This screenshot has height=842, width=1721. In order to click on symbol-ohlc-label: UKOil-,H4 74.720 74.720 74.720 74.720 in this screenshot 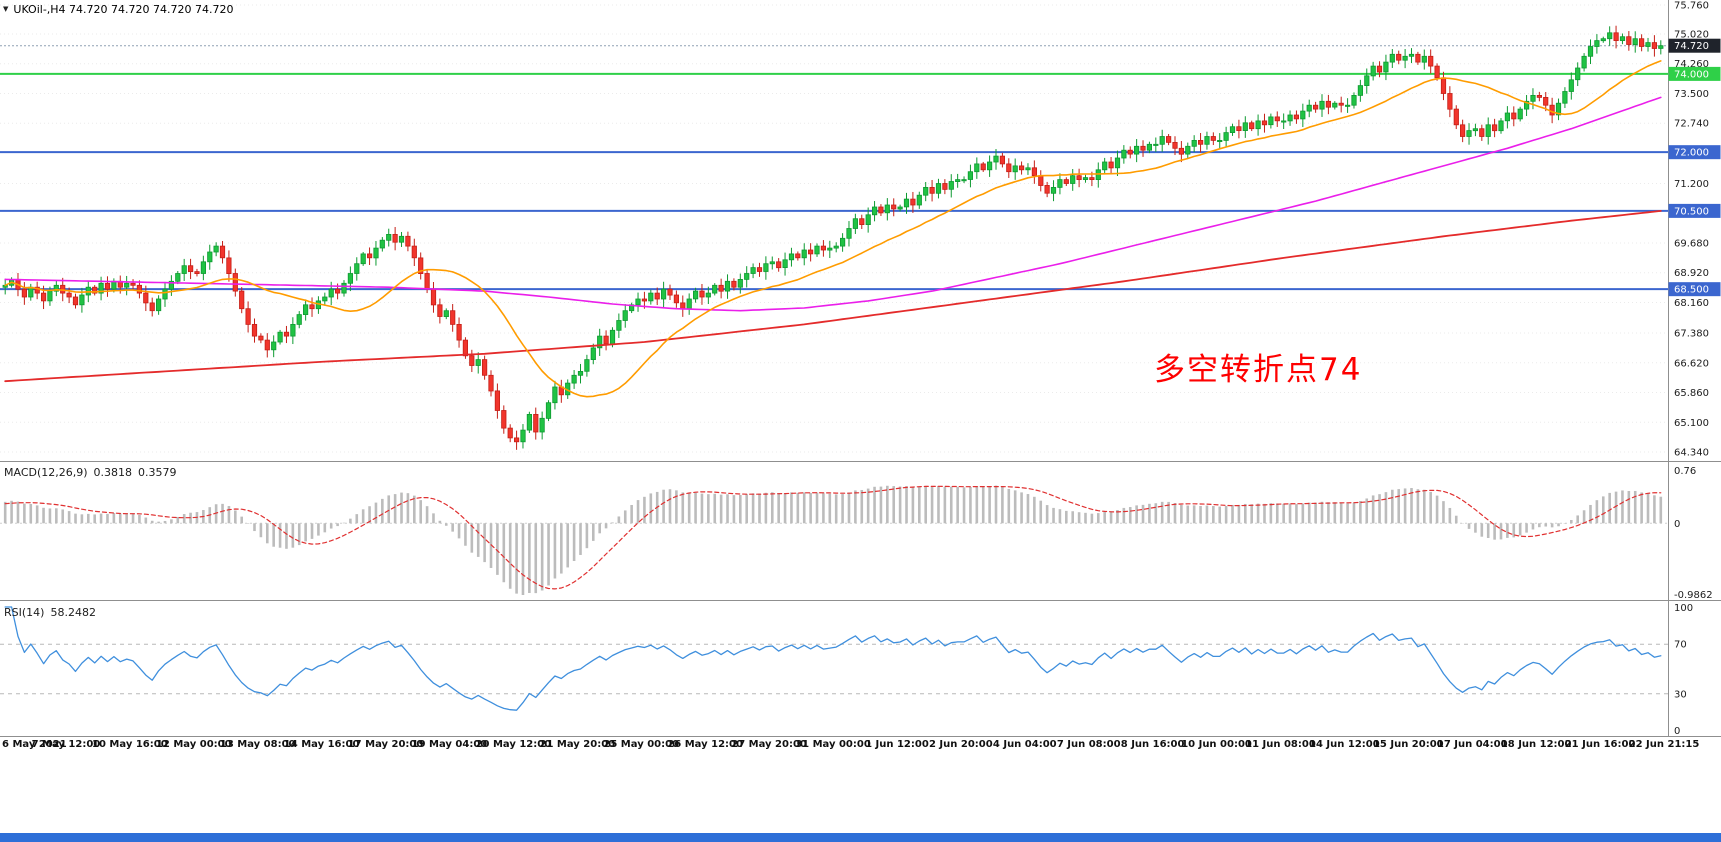, I will do `click(123, 9)`.